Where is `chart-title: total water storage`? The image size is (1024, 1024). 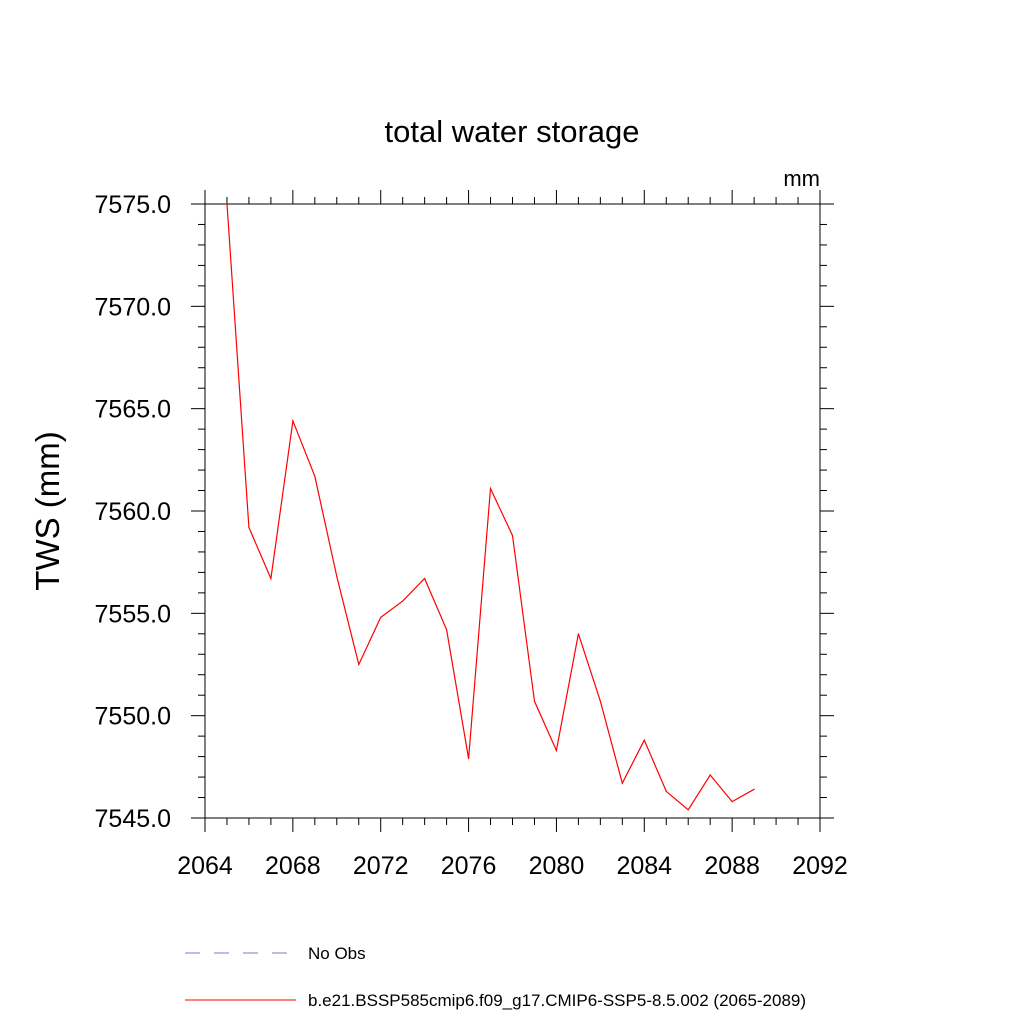 chart-title: total water storage is located at coordinates (511, 131).